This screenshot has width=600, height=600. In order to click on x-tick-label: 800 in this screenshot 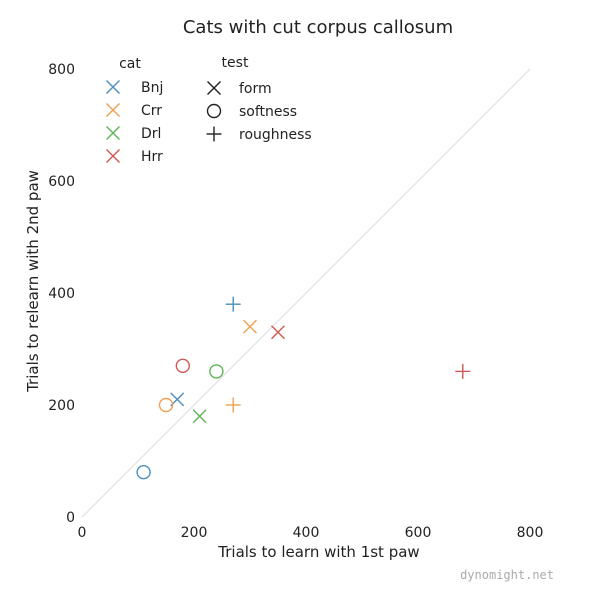, I will do `click(530, 533)`.